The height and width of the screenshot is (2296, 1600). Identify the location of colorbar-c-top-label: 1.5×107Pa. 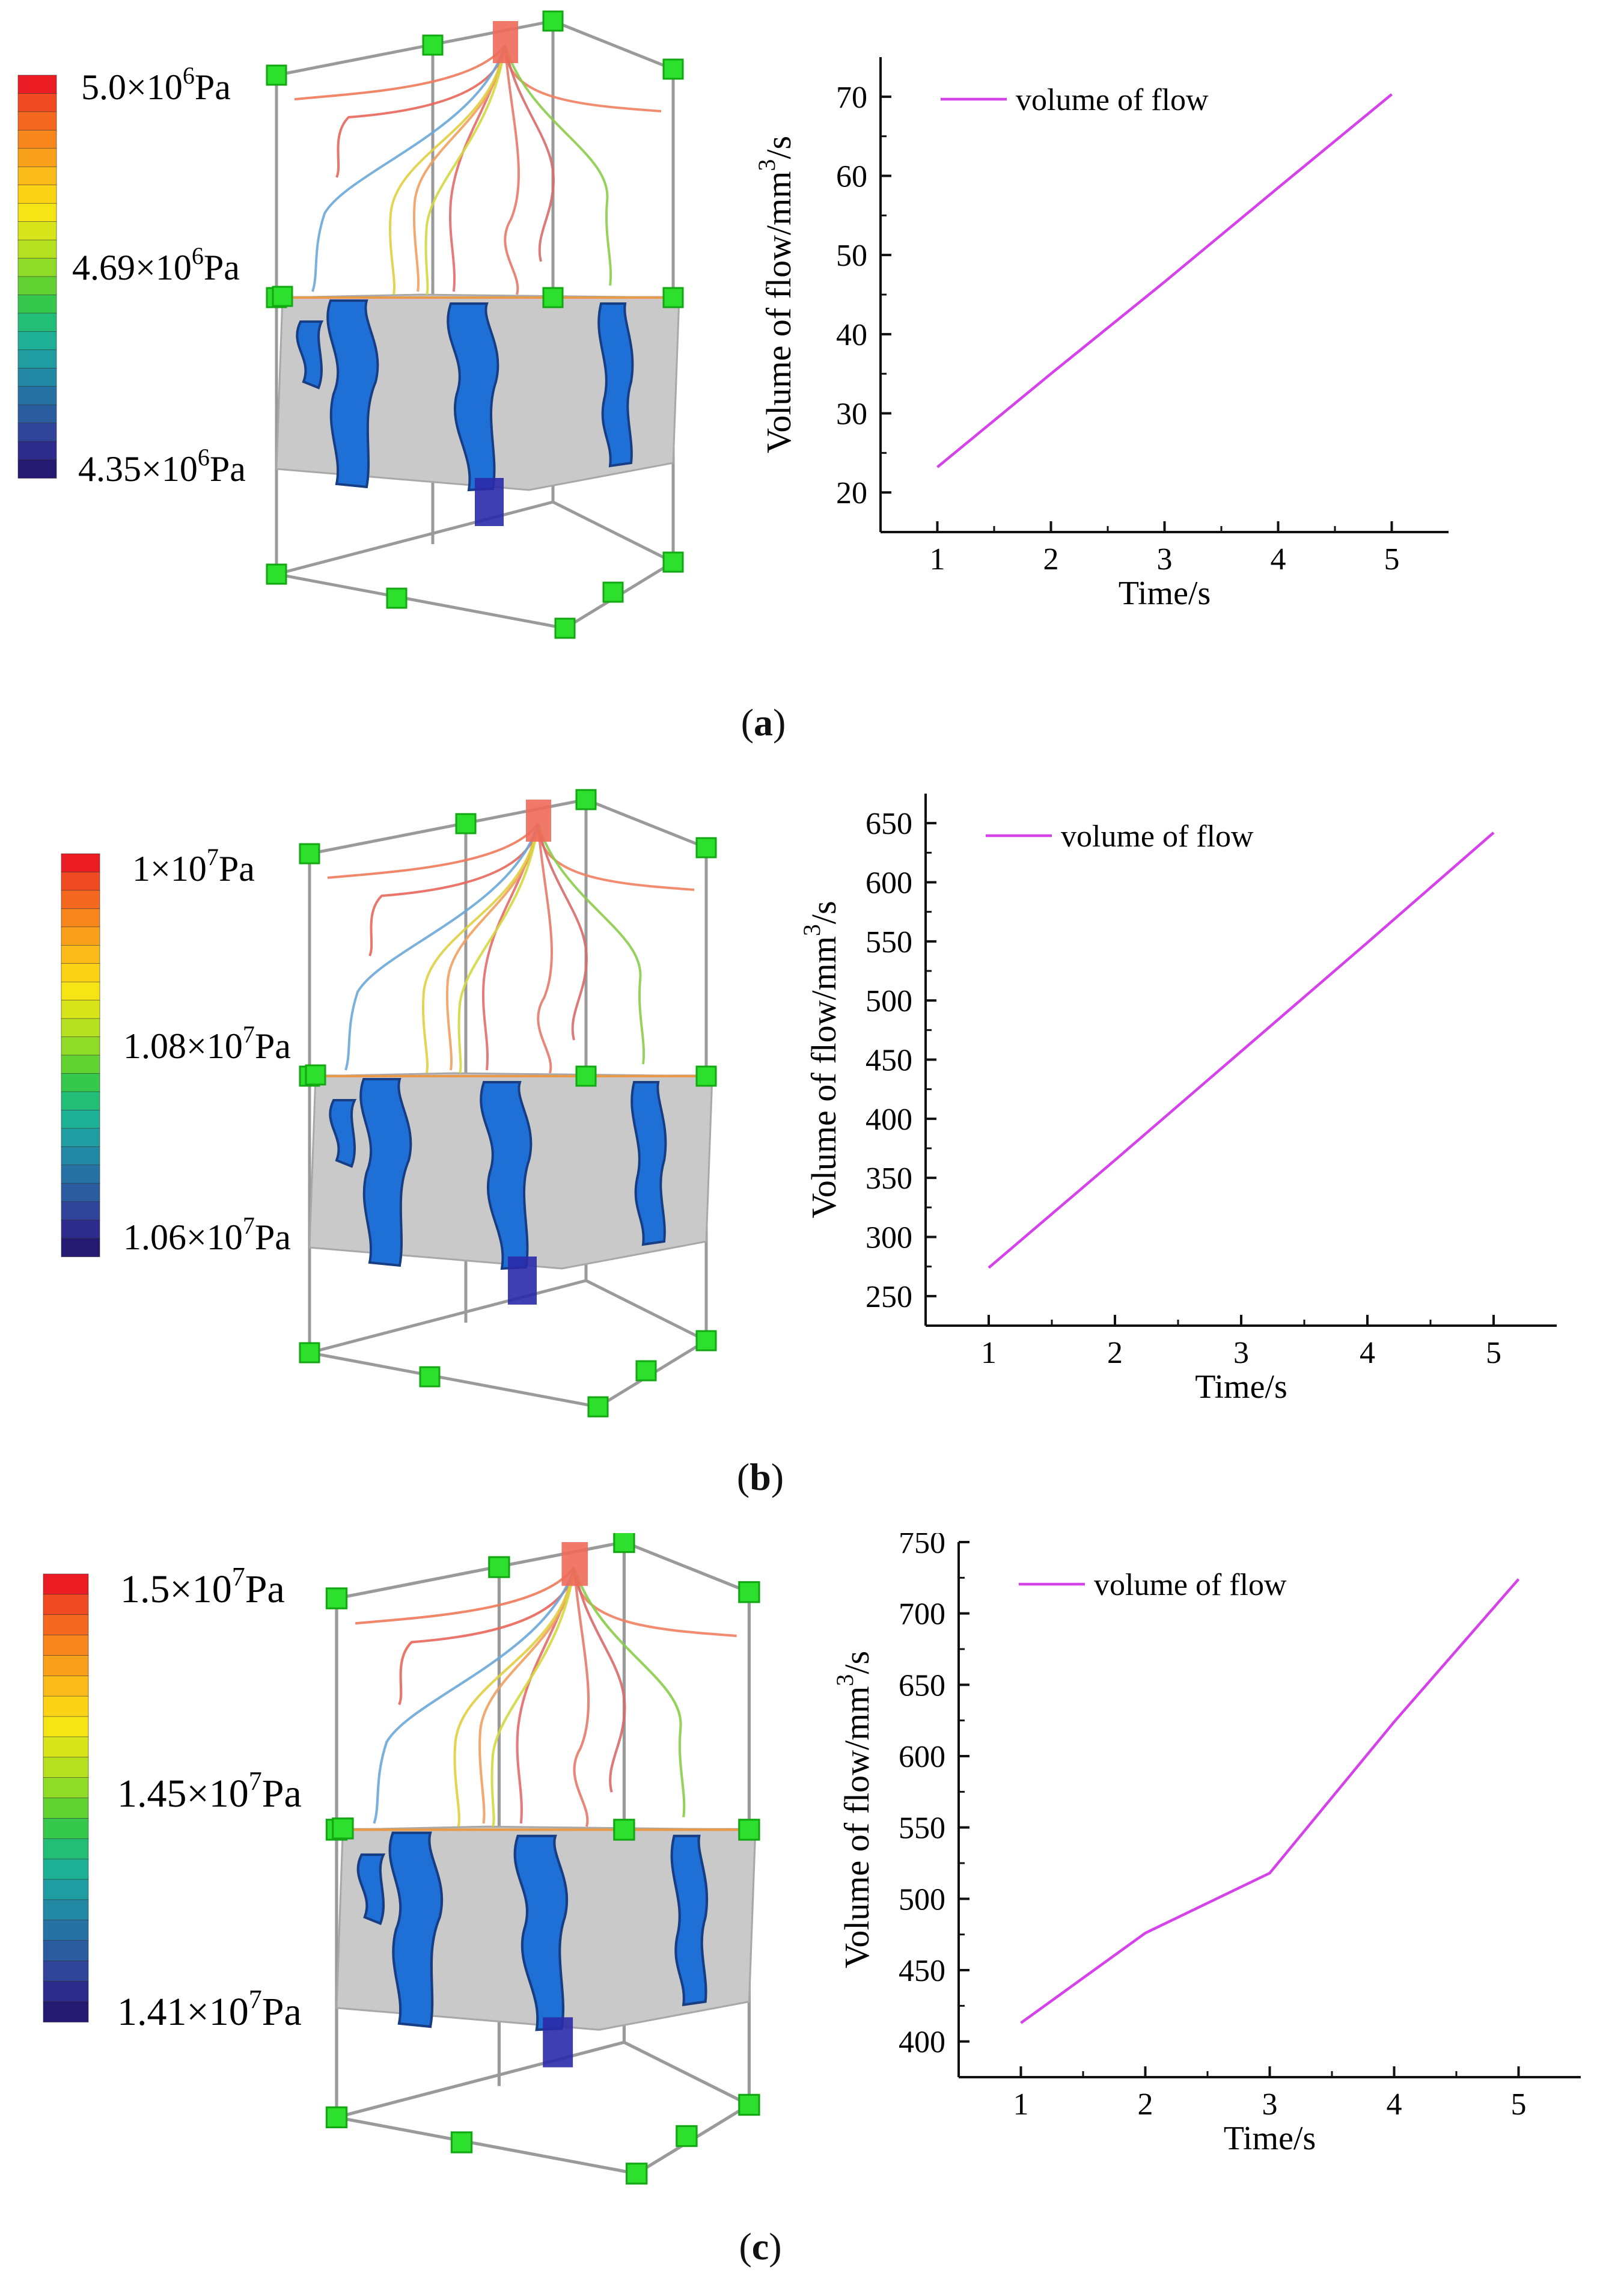
(202, 1586).